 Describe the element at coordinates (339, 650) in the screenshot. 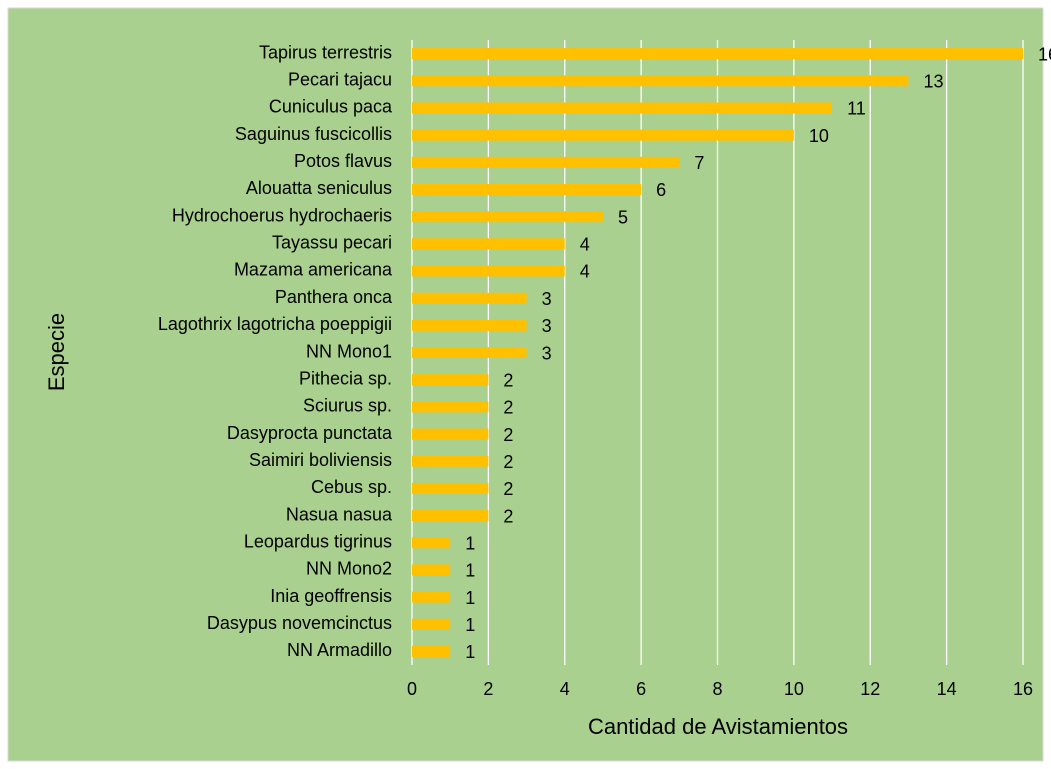

I see `y-tick-label: NN Armadillo` at that location.